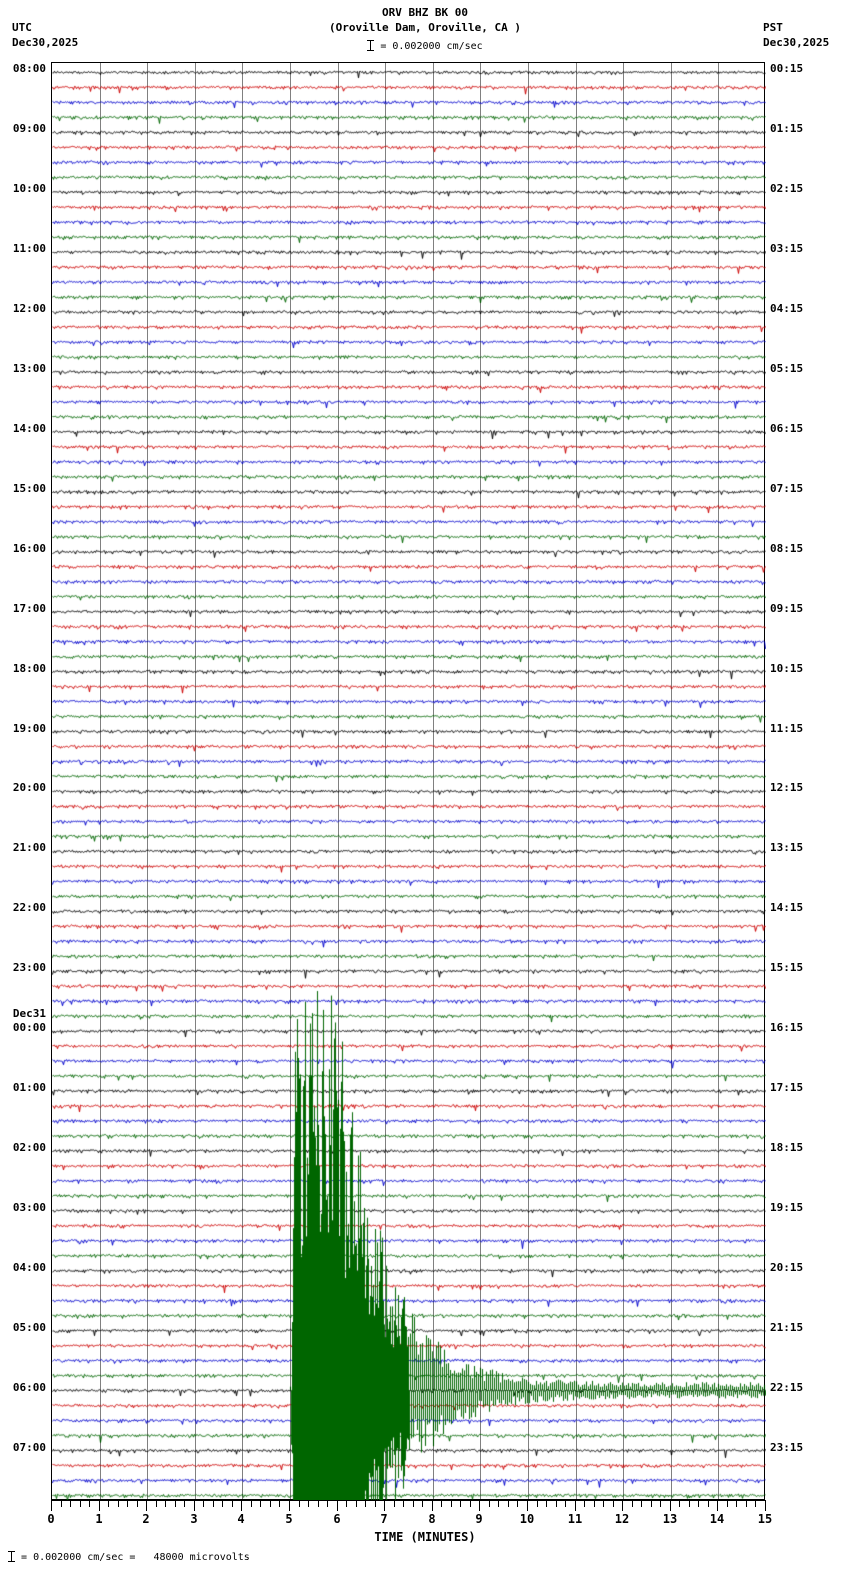 Image resolution: width=850 pixels, height=1584 pixels. What do you see at coordinates (29, 1447) in the screenshot?
I see `utc-row-label: 07:00` at bounding box center [29, 1447].